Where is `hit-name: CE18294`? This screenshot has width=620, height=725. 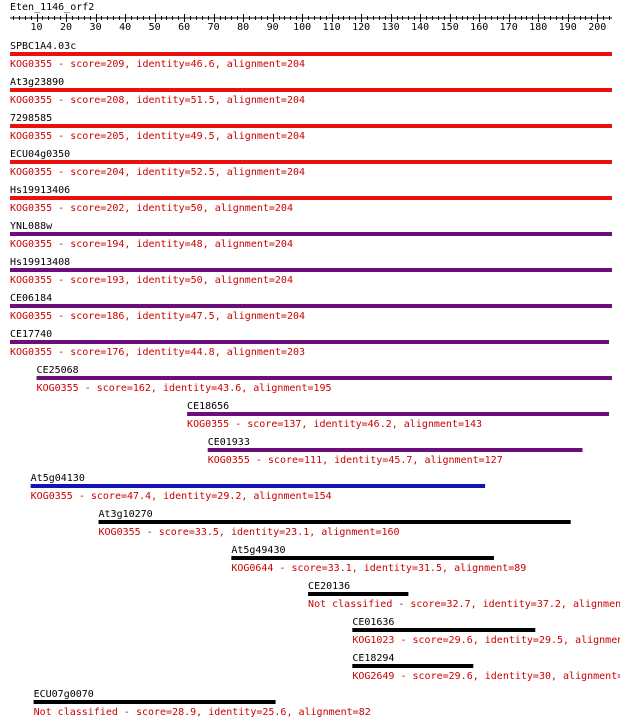
hit-name: CE18294 is located at coordinates (373, 658).